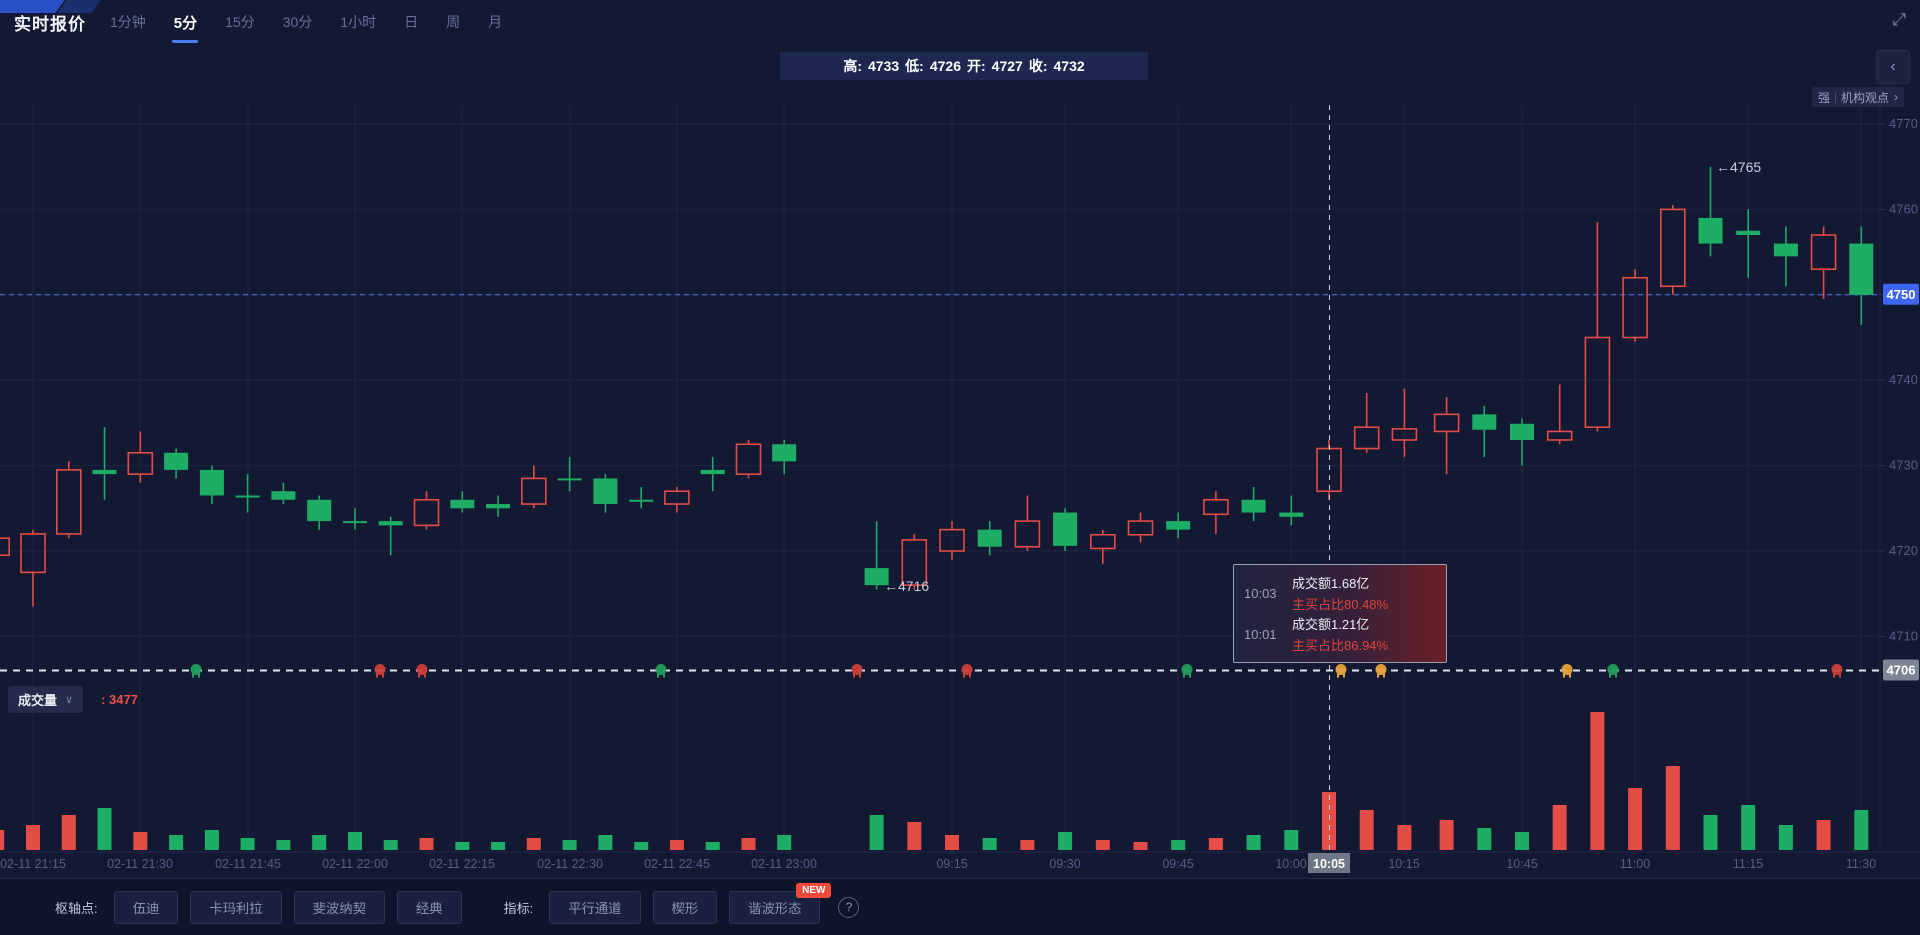 This screenshot has height=935, width=1920. Describe the element at coordinates (1710, 211) in the screenshot. I see `candlestick-11:10` at that location.